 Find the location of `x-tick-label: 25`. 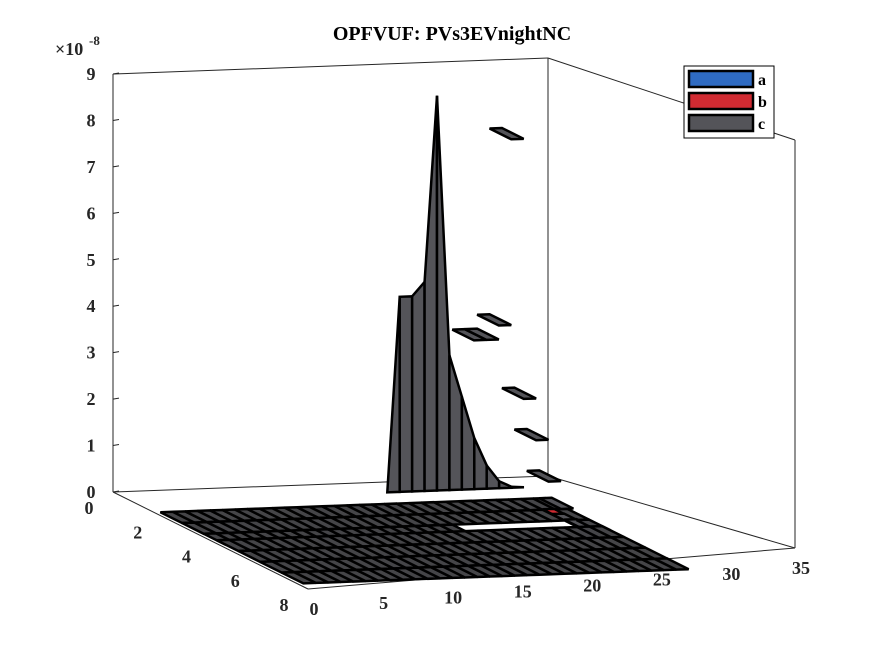

x-tick-label: 25 is located at coordinates (662, 580).